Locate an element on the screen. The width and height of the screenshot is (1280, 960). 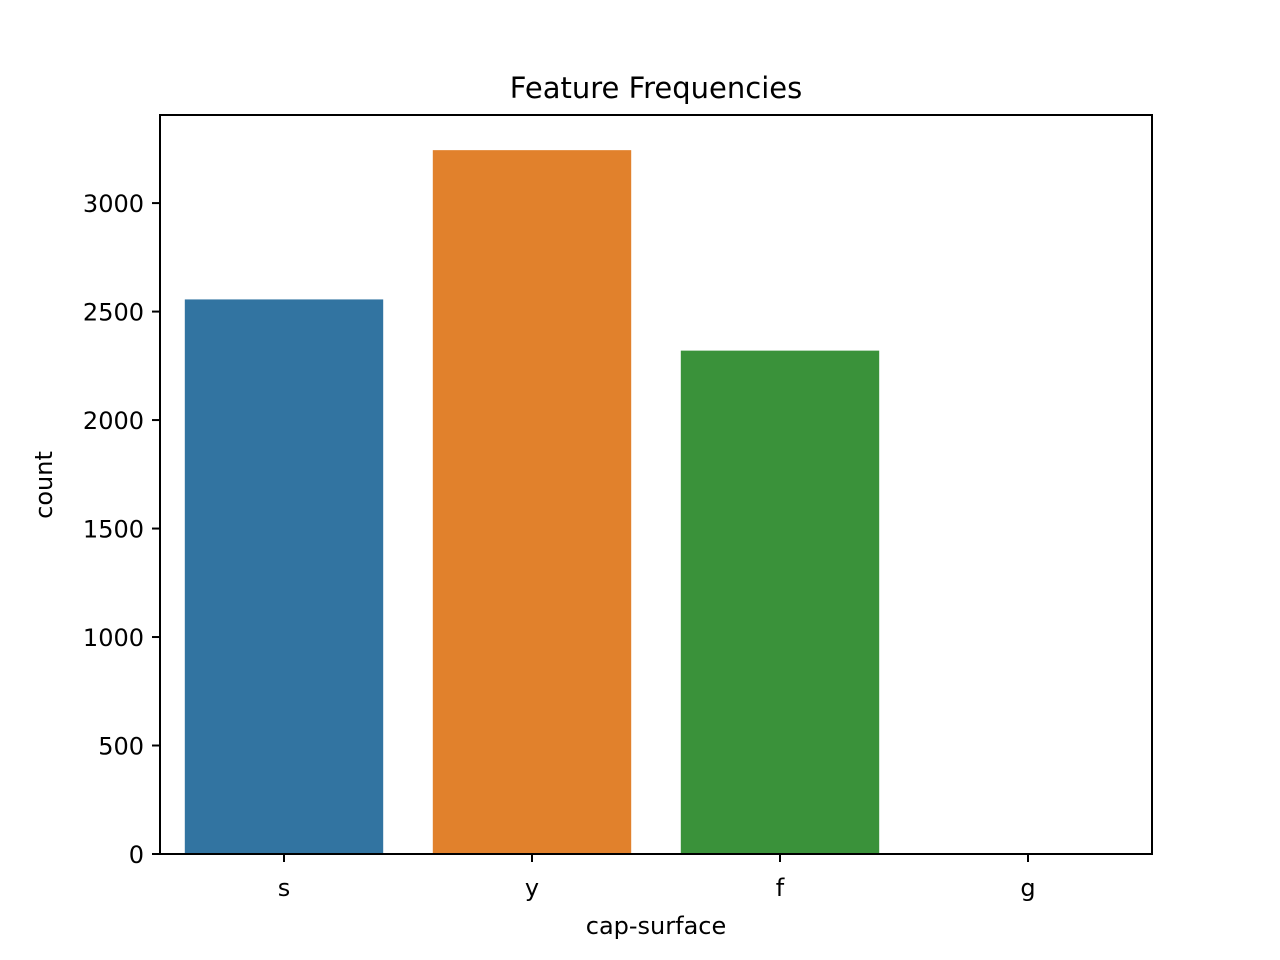
x-axis-label: cap-surface is located at coordinates (656, 926).